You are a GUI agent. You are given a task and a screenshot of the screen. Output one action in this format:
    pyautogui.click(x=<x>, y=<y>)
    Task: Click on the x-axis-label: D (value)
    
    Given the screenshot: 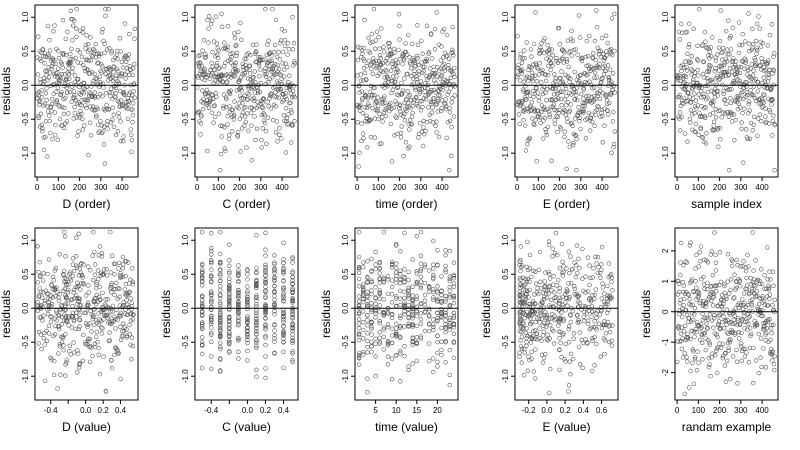 What is the action you would take?
    pyautogui.click(x=86, y=427)
    